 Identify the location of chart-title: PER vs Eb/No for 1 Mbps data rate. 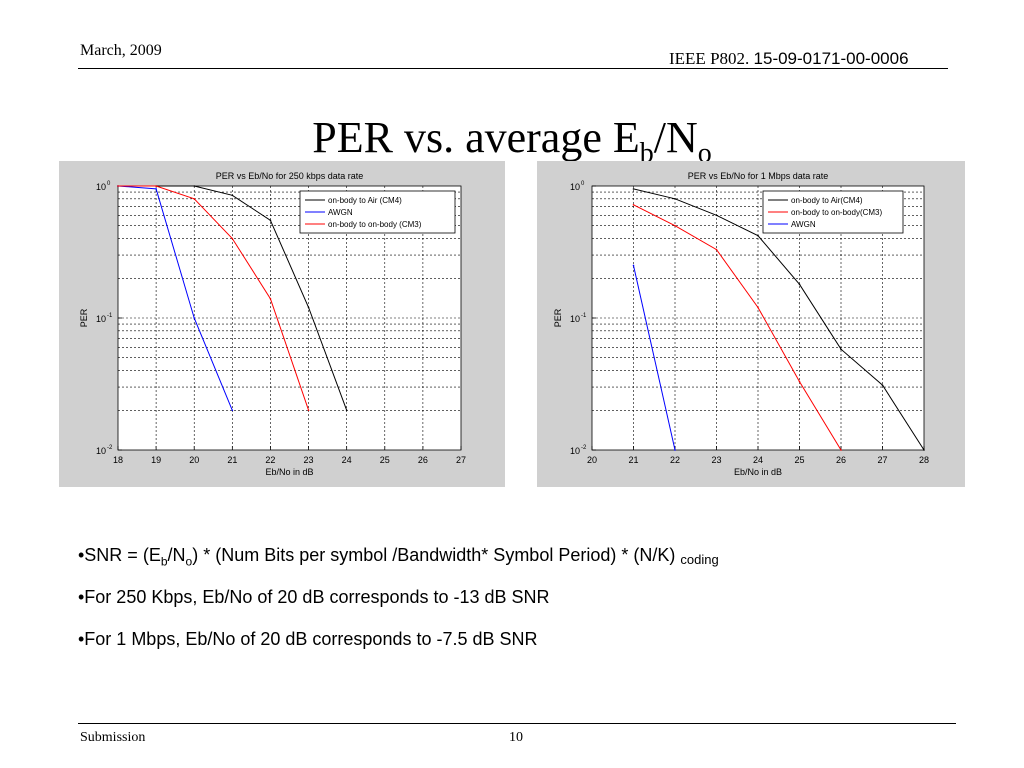
(758, 176).